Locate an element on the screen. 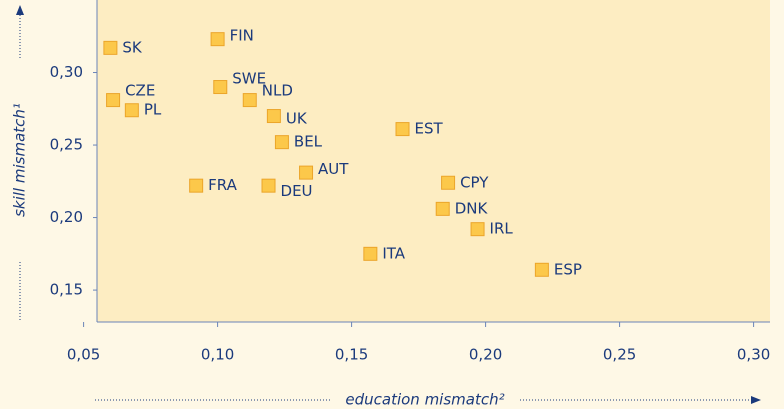 Image resolution: width=784 pixels, height=409 pixels. point-label: CZE is located at coordinates (140, 91).